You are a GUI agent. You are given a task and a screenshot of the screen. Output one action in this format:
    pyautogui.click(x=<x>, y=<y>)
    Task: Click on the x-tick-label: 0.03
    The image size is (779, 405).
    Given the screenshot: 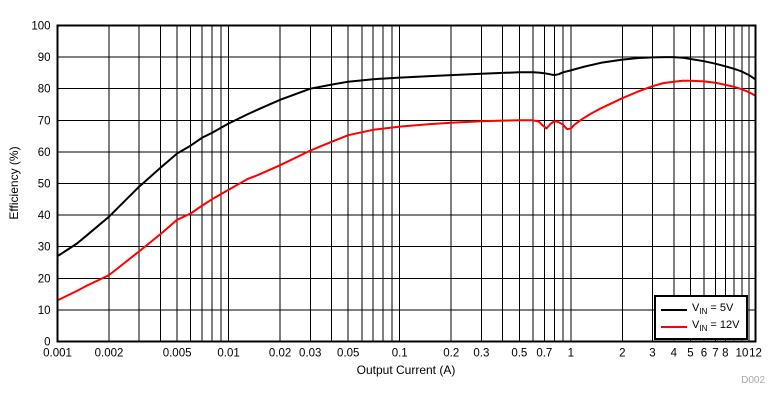 What is the action you would take?
    pyautogui.click(x=310, y=354)
    